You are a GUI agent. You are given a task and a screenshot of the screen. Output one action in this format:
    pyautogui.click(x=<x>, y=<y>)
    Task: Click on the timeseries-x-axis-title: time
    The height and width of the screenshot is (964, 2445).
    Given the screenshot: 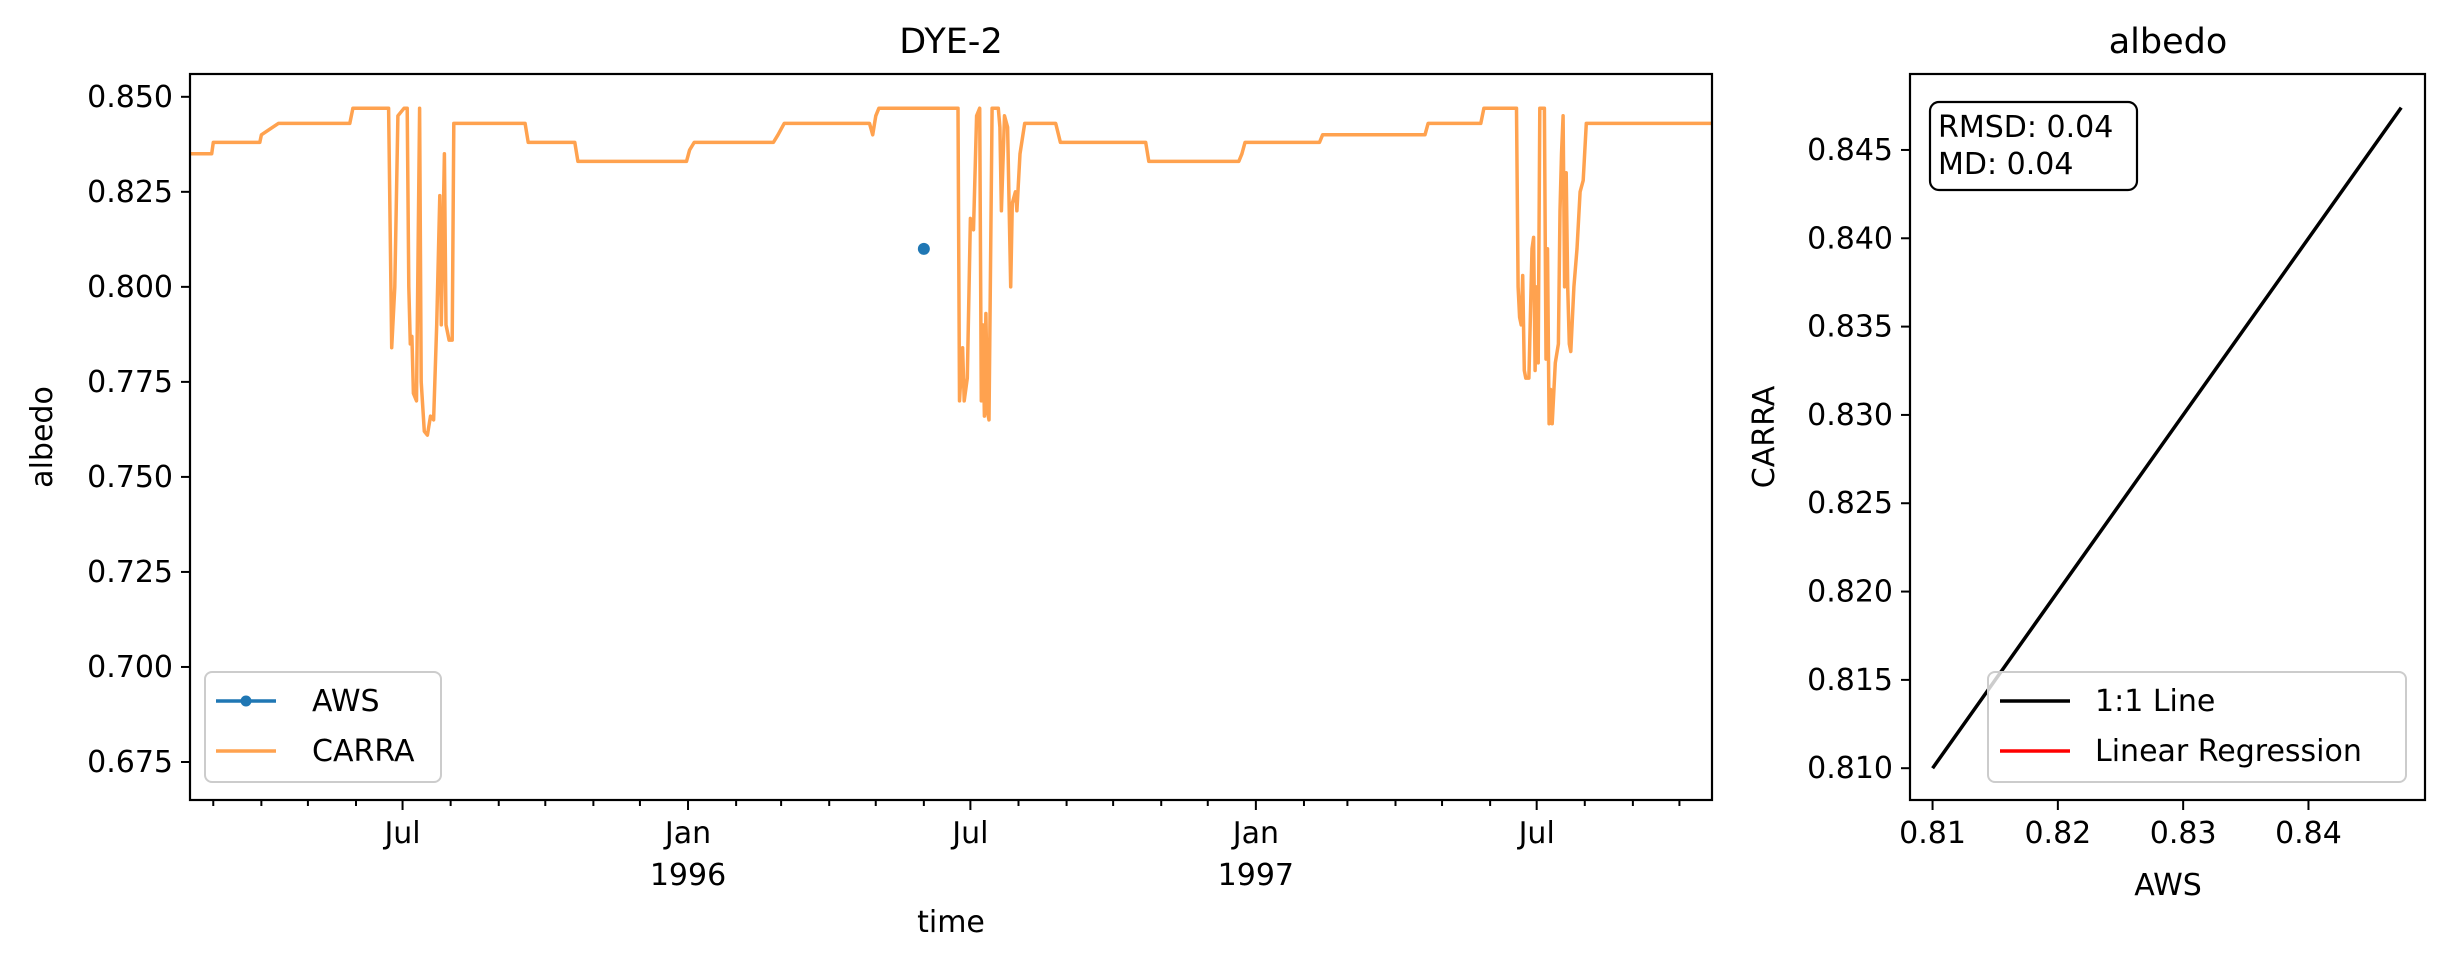 What is the action you would take?
    pyautogui.click(x=951, y=922)
    